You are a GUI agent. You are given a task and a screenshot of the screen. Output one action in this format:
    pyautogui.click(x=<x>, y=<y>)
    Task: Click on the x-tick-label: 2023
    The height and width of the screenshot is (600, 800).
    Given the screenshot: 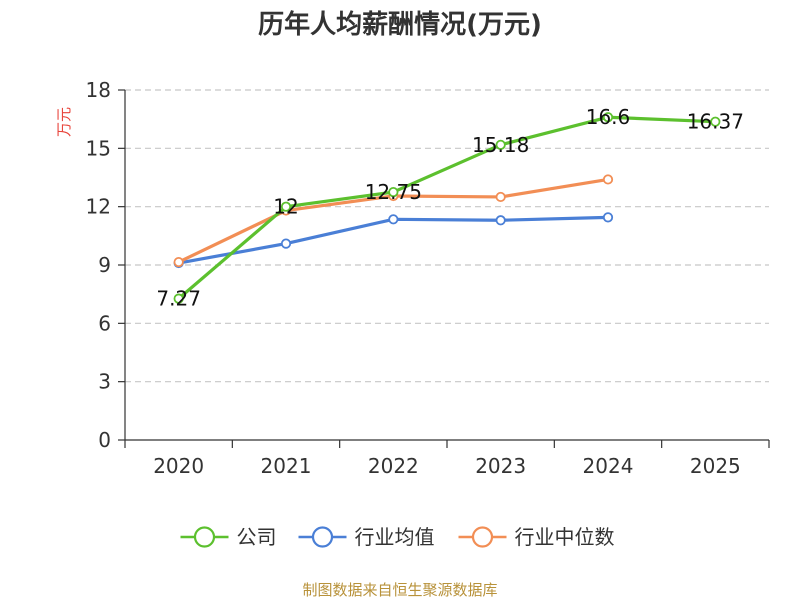 What is the action you would take?
    pyautogui.click(x=500, y=466)
    